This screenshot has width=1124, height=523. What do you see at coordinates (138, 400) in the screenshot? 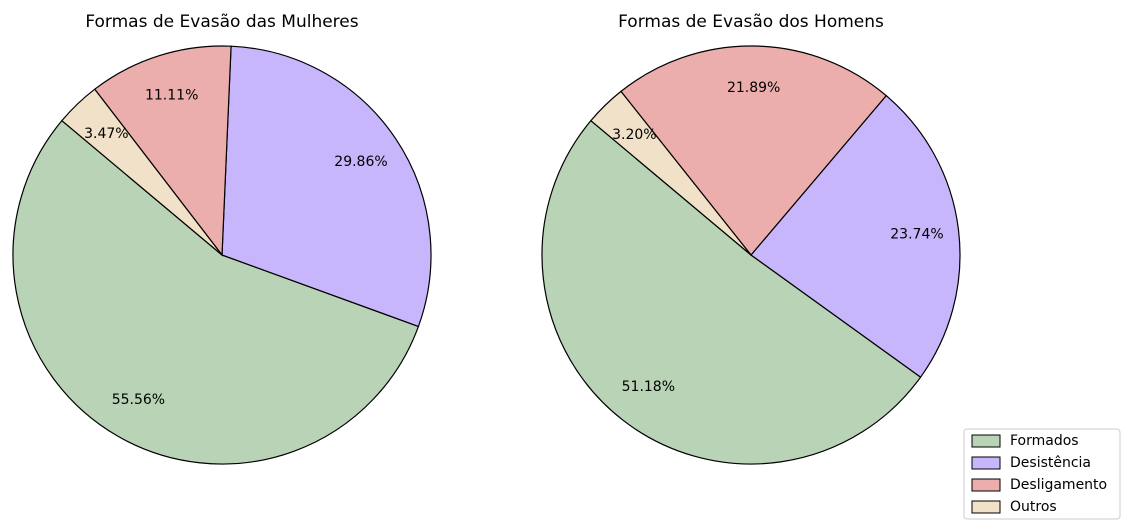
I see `slice-label: 55.56%` at bounding box center [138, 400].